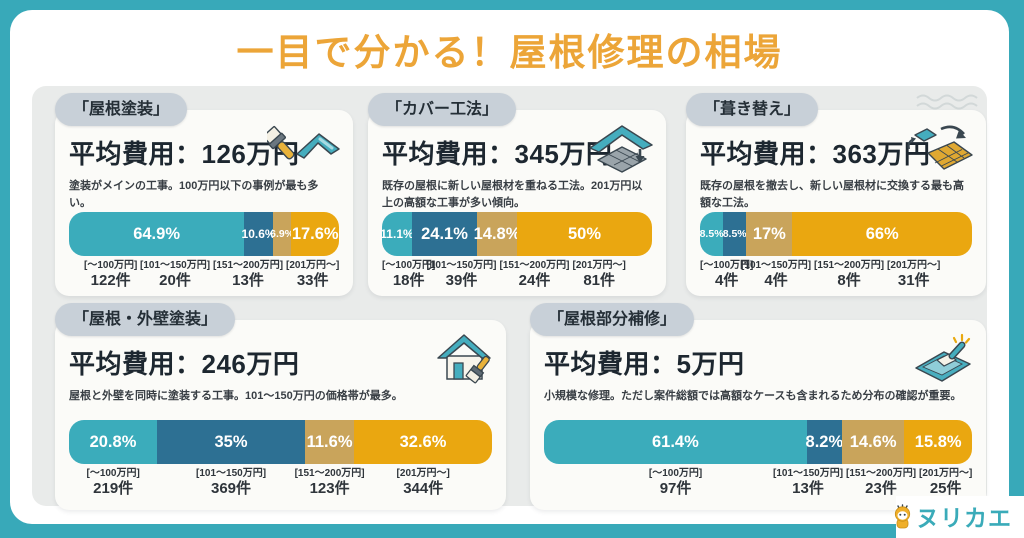  I want to click on stacked-bar: 11.1% 24.1% 14.8% 50%, so click(517, 234).